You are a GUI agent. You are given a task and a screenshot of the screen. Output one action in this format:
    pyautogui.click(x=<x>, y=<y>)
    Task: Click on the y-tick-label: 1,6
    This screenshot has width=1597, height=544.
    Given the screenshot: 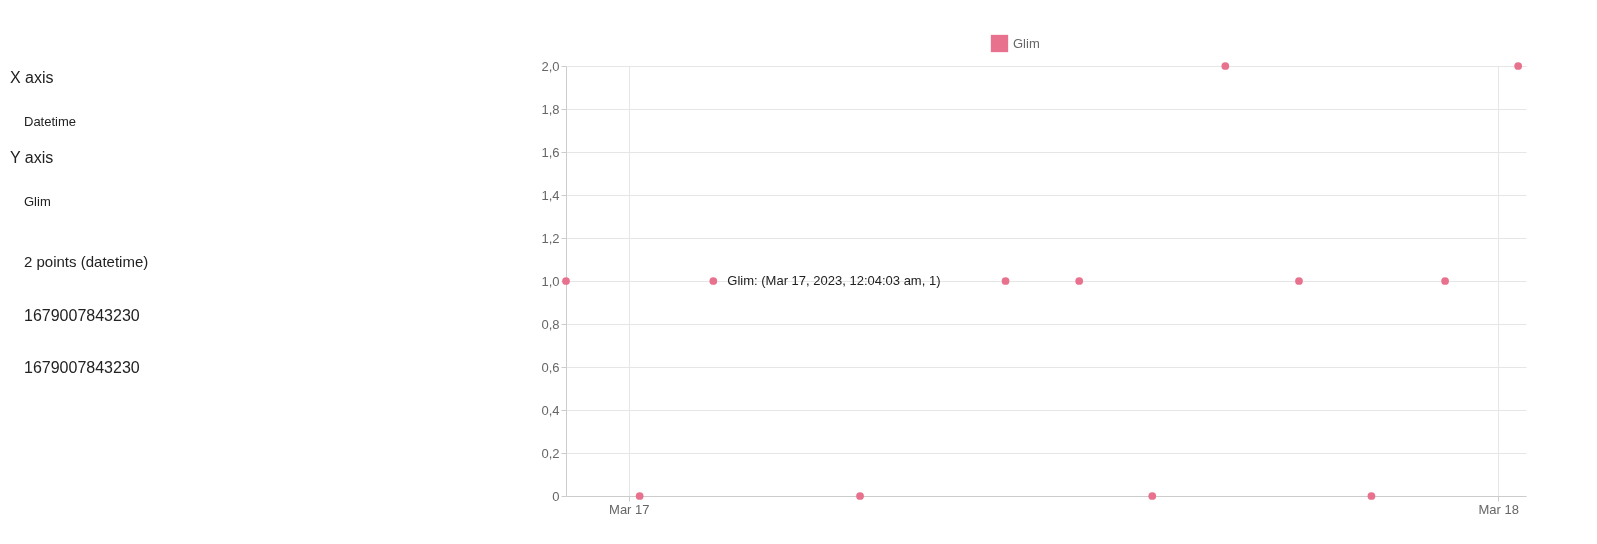 What is the action you would take?
    pyautogui.click(x=550, y=152)
    